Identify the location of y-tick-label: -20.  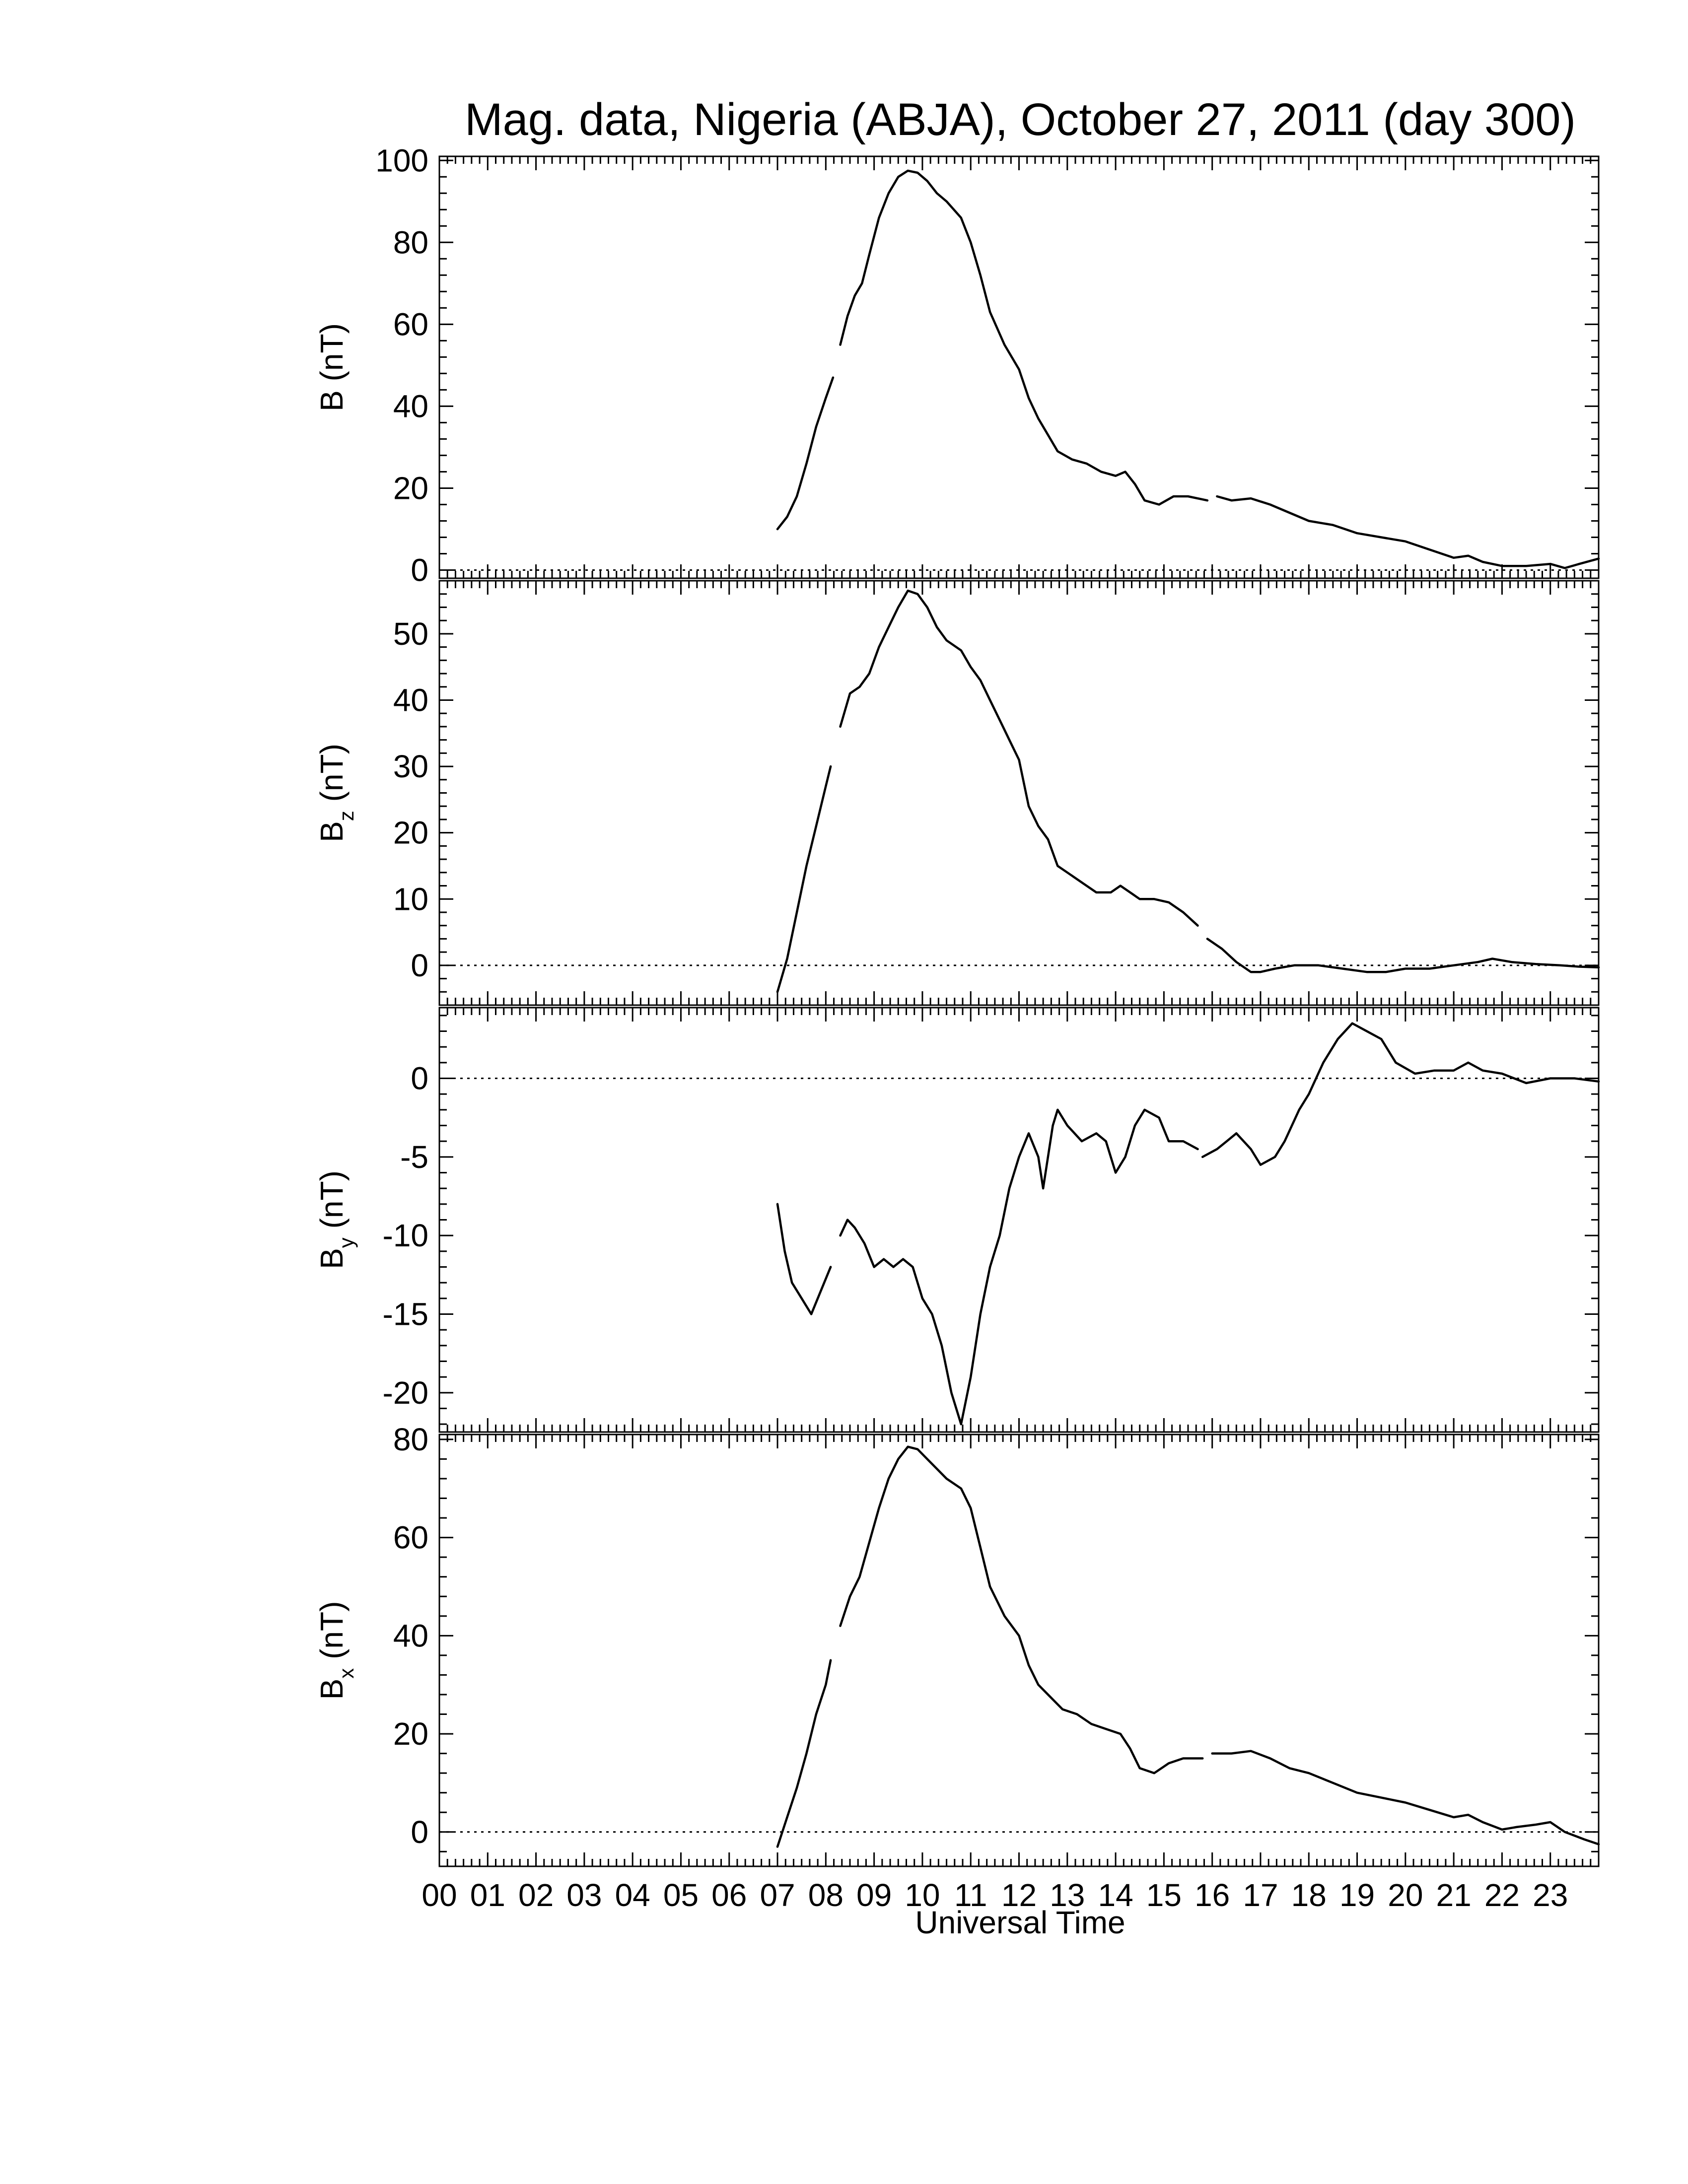
(406, 1393).